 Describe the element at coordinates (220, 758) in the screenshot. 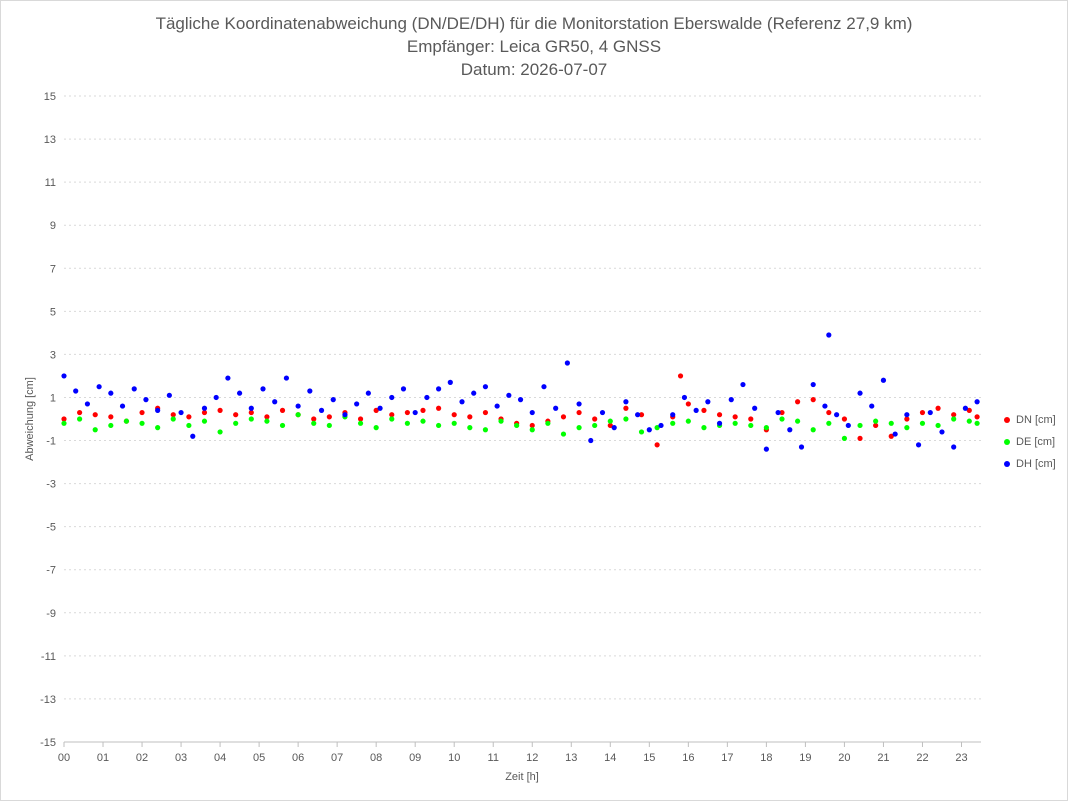

I see `x-tick-label: 04` at that location.